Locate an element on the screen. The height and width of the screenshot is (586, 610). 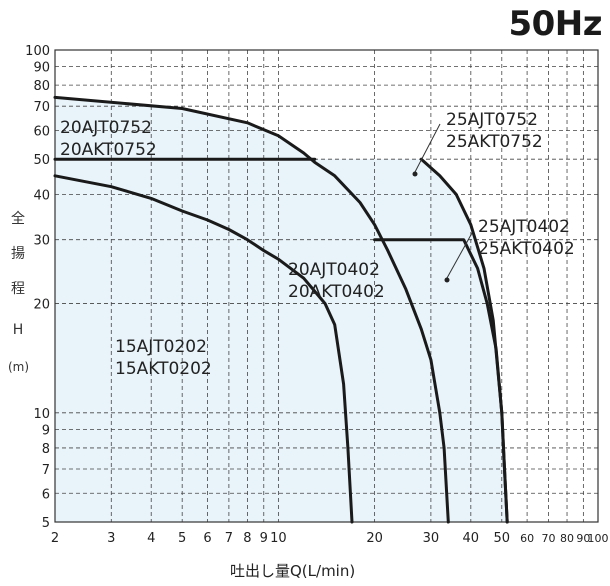
y-axis-label-char-4: H is located at coordinates (18, 330).